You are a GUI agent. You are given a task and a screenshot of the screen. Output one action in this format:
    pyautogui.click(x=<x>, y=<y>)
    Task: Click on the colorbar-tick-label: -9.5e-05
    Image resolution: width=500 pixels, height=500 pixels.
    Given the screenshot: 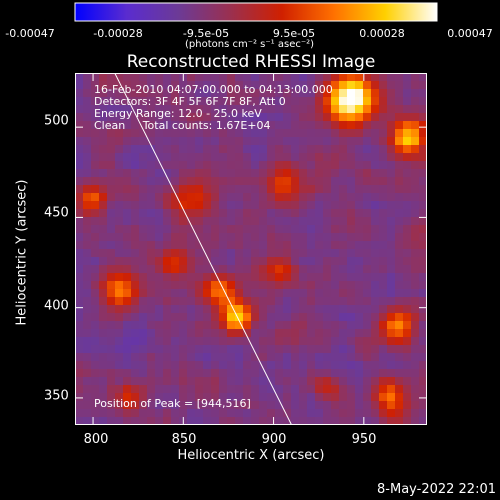 What is the action you would take?
    pyautogui.click(x=206, y=33)
    